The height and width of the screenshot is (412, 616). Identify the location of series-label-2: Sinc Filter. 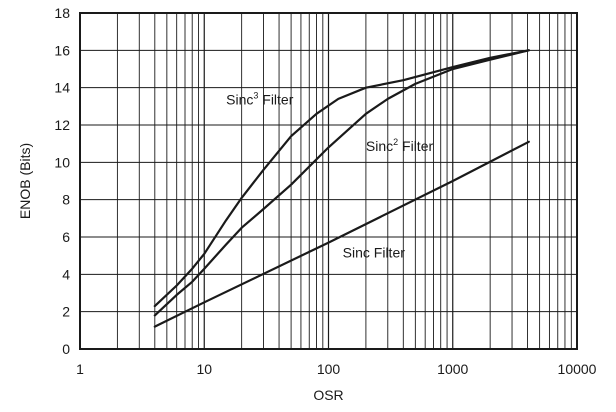
(374, 253).